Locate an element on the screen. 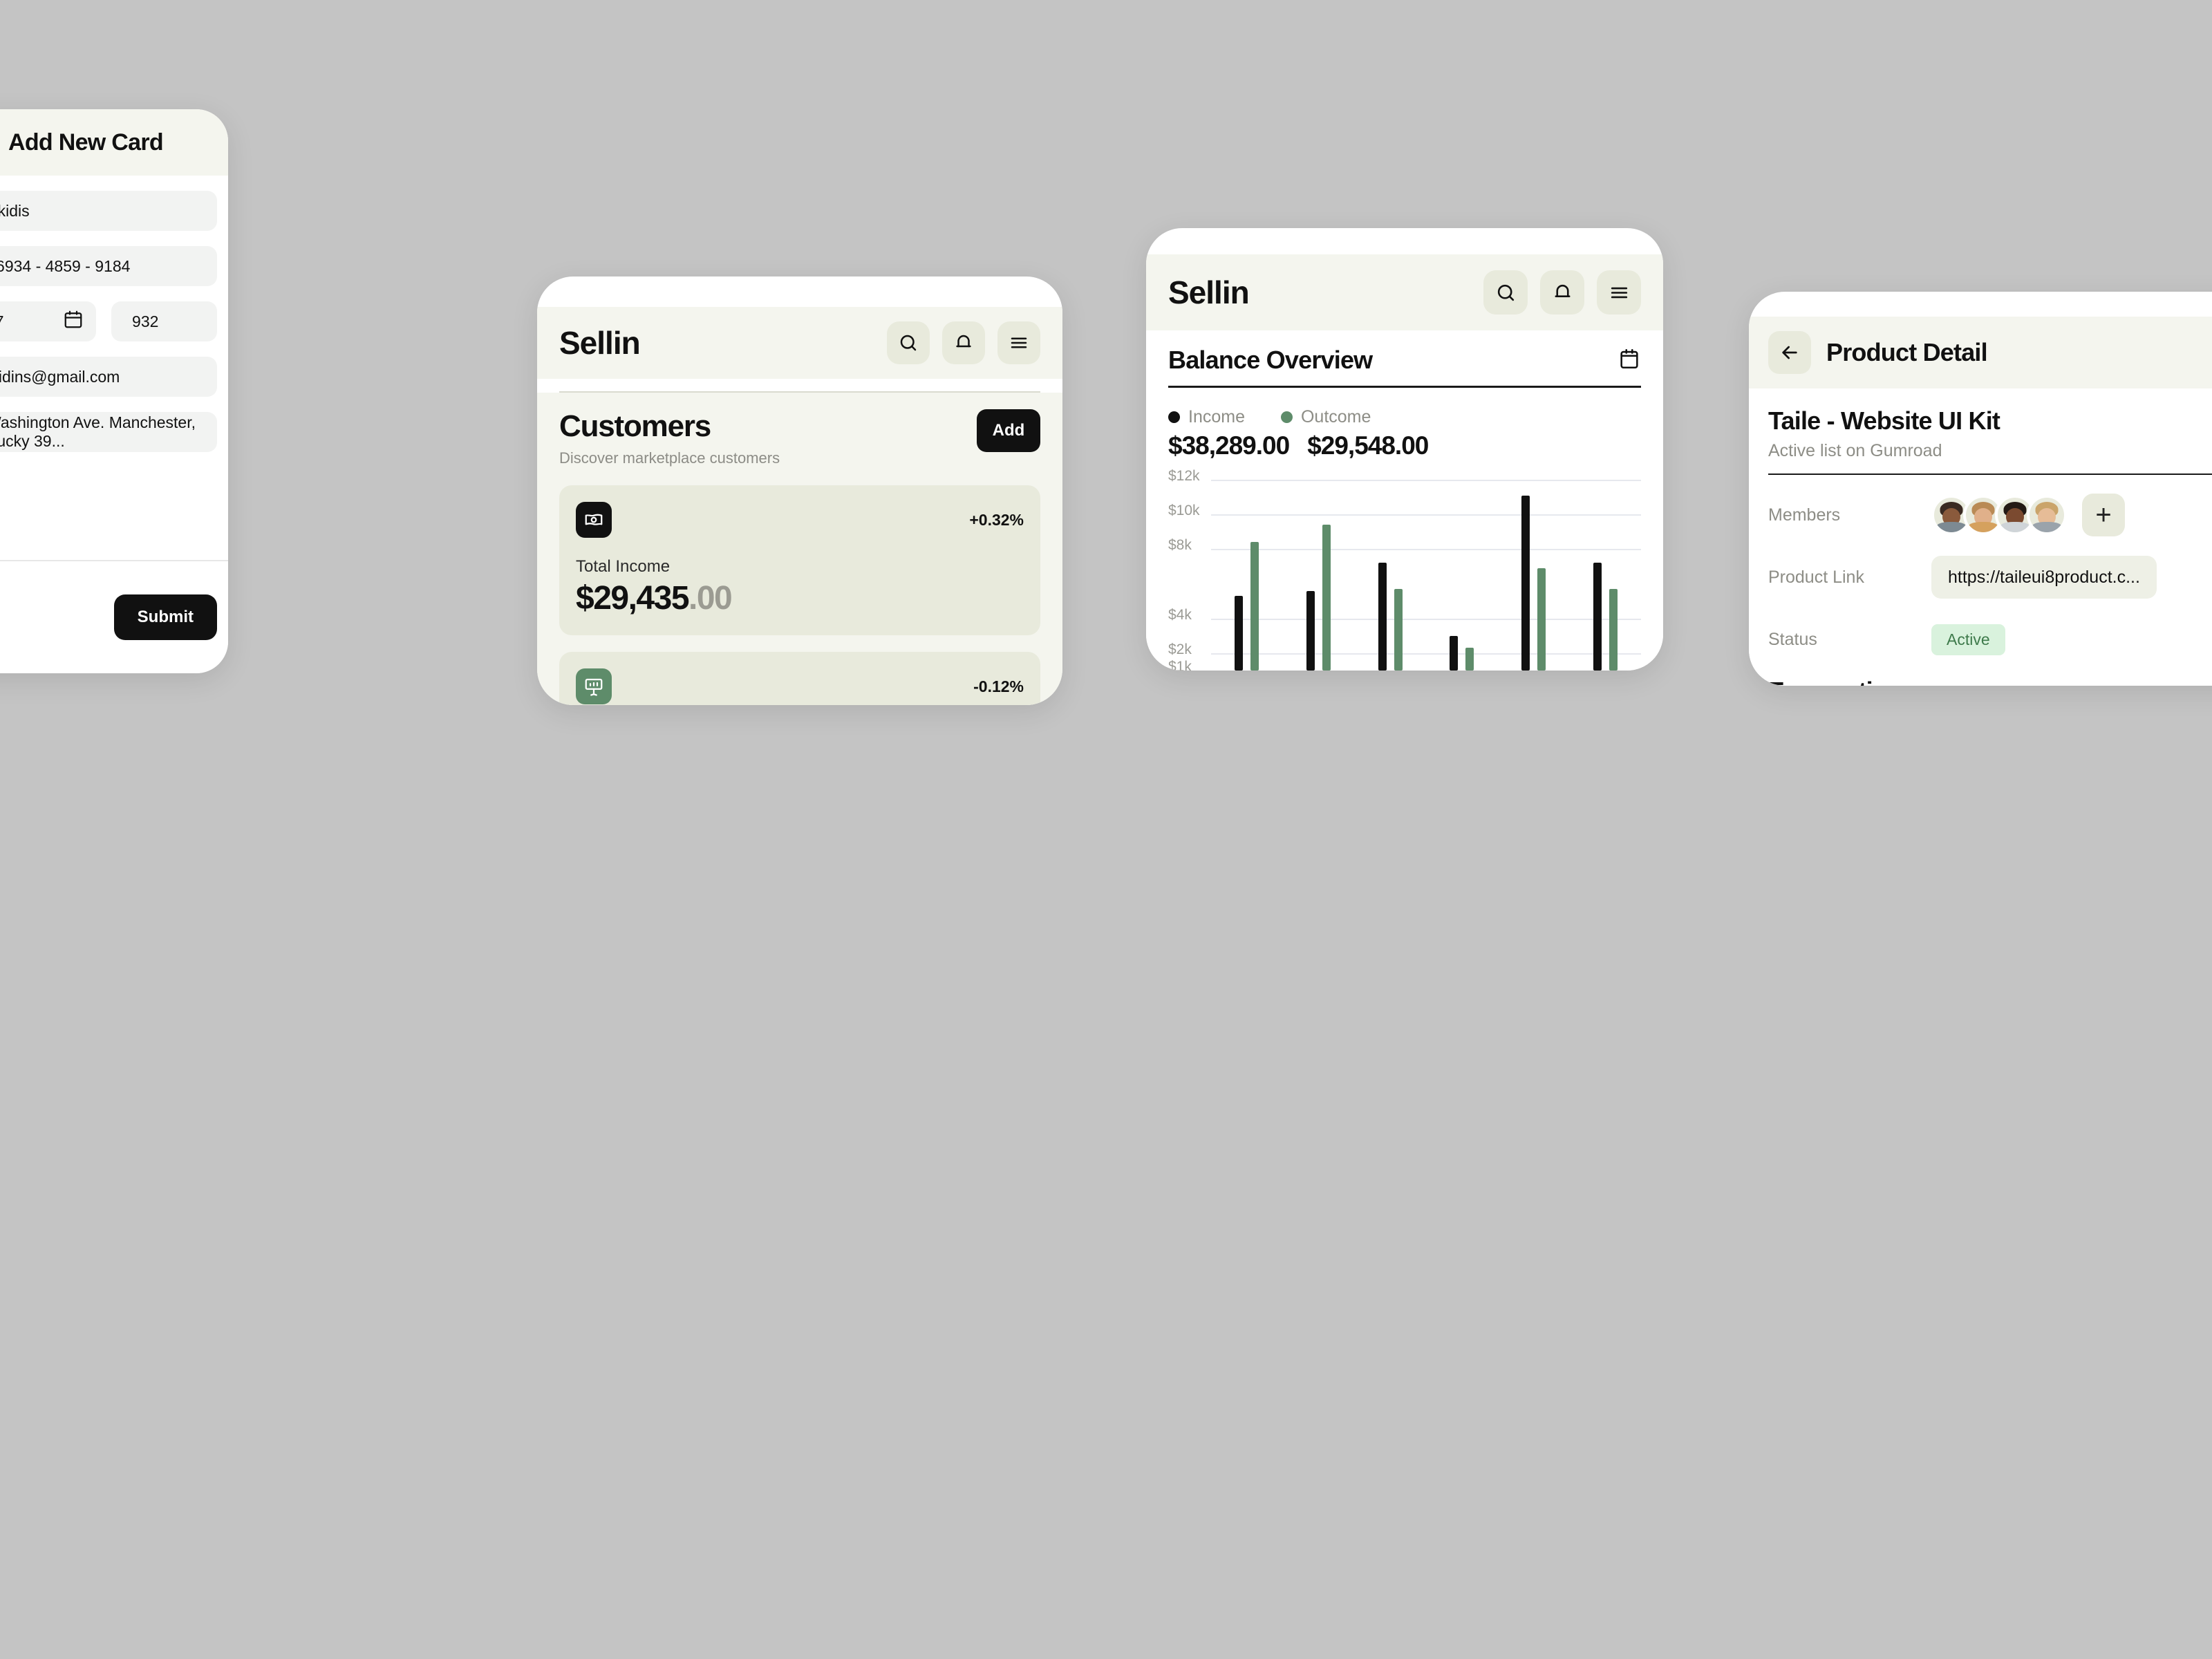  card-number-field: 49 - 6934 - 4859 - 9184 is located at coordinates (109, 266).